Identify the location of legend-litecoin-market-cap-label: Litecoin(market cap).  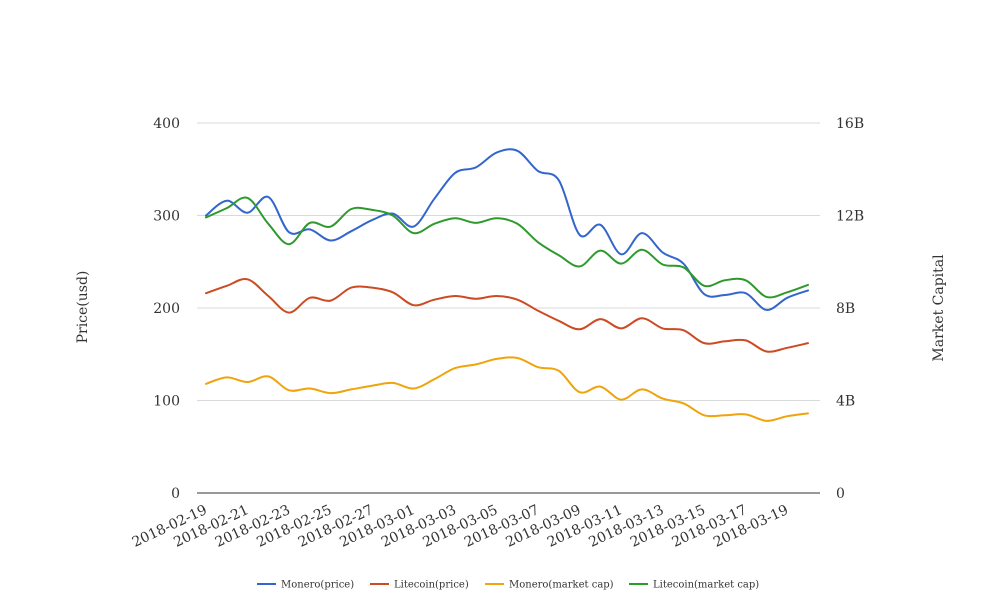
(706, 585).